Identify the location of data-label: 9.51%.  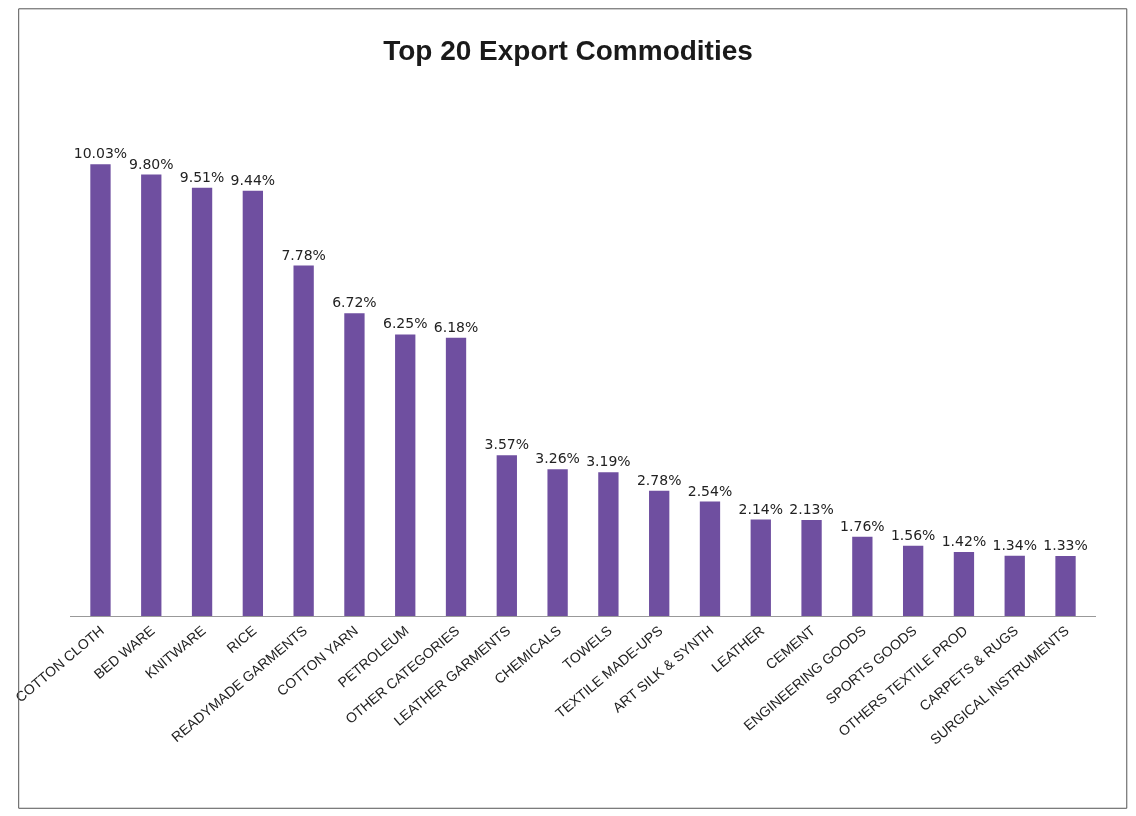
(202, 176).